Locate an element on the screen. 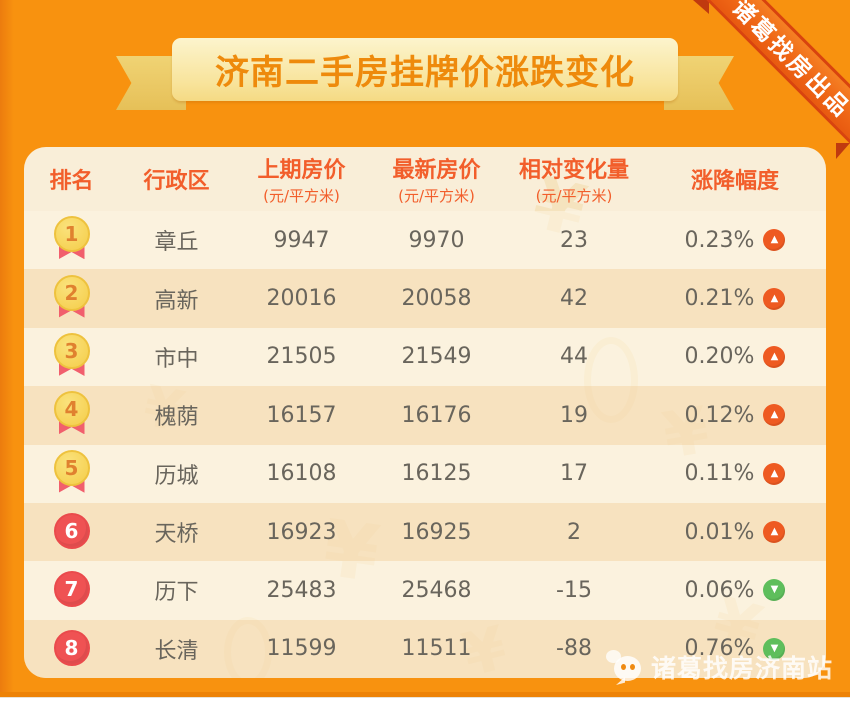  watermark: 诸葛找房济南站 is located at coordinates (719, 667).